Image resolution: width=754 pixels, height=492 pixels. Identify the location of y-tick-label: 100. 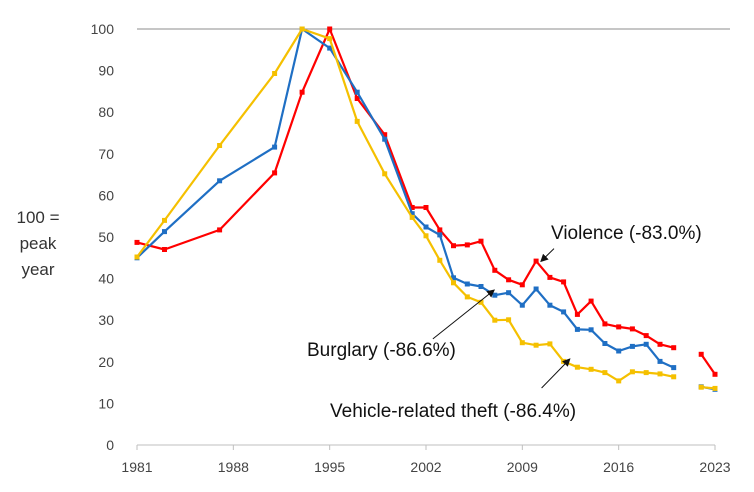
(103, 29).